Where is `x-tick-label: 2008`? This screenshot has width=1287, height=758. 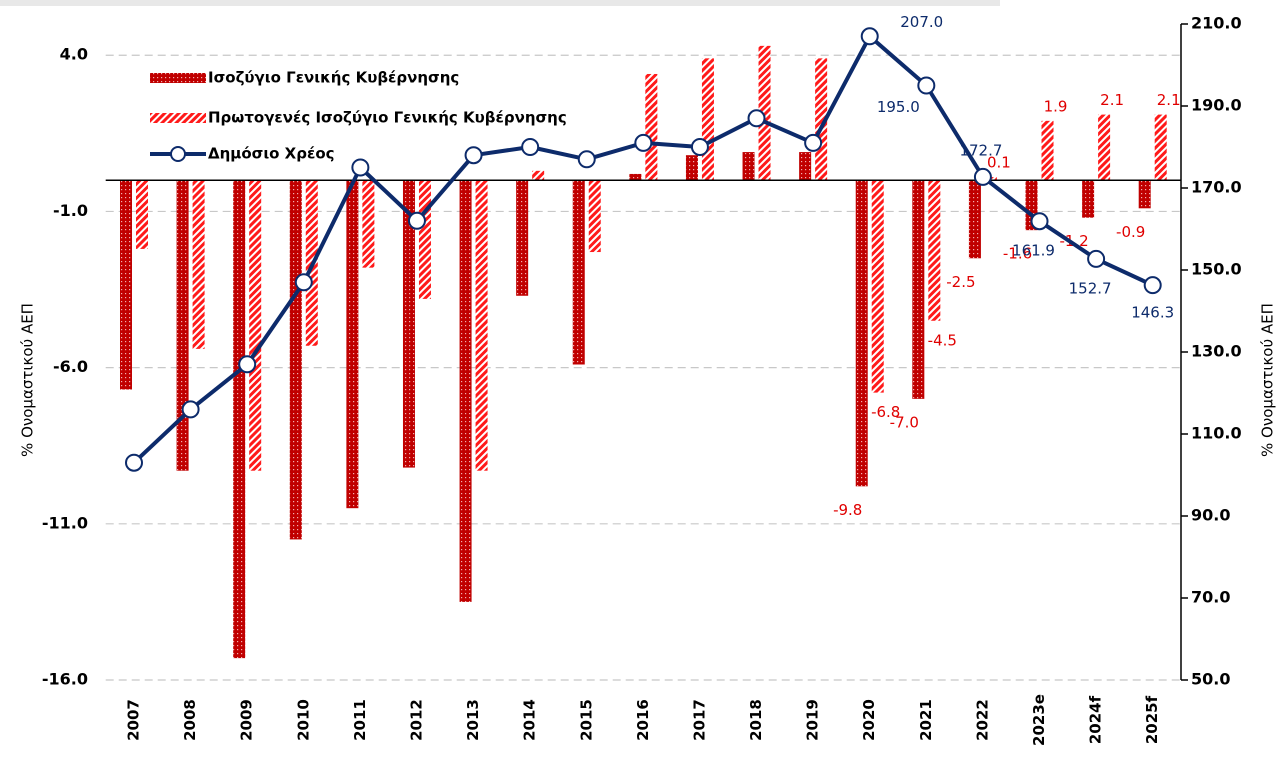
x-tick-label: 2008 is located at coordinates (190, 720).